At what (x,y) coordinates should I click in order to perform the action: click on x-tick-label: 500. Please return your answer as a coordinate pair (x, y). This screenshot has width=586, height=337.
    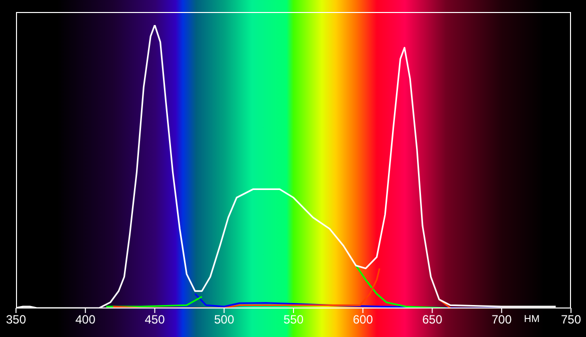
    Looking at the image, I should click on (224, 319).